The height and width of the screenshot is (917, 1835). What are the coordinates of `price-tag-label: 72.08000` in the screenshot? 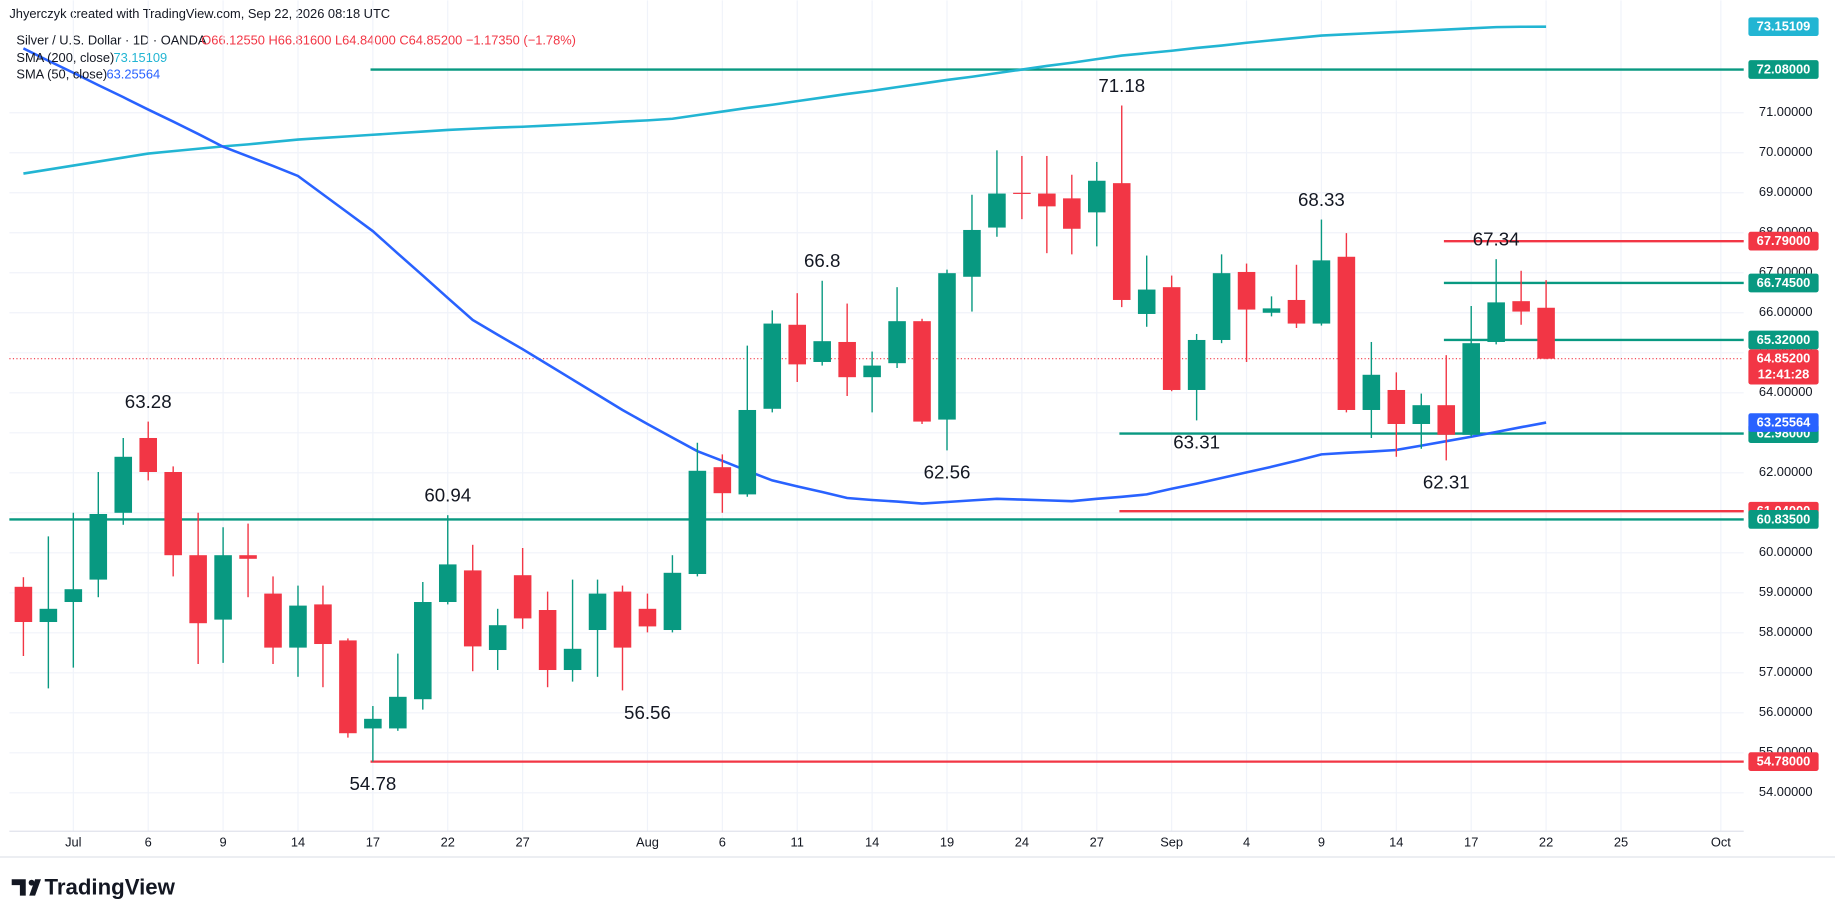 It's located at (1784, 69).